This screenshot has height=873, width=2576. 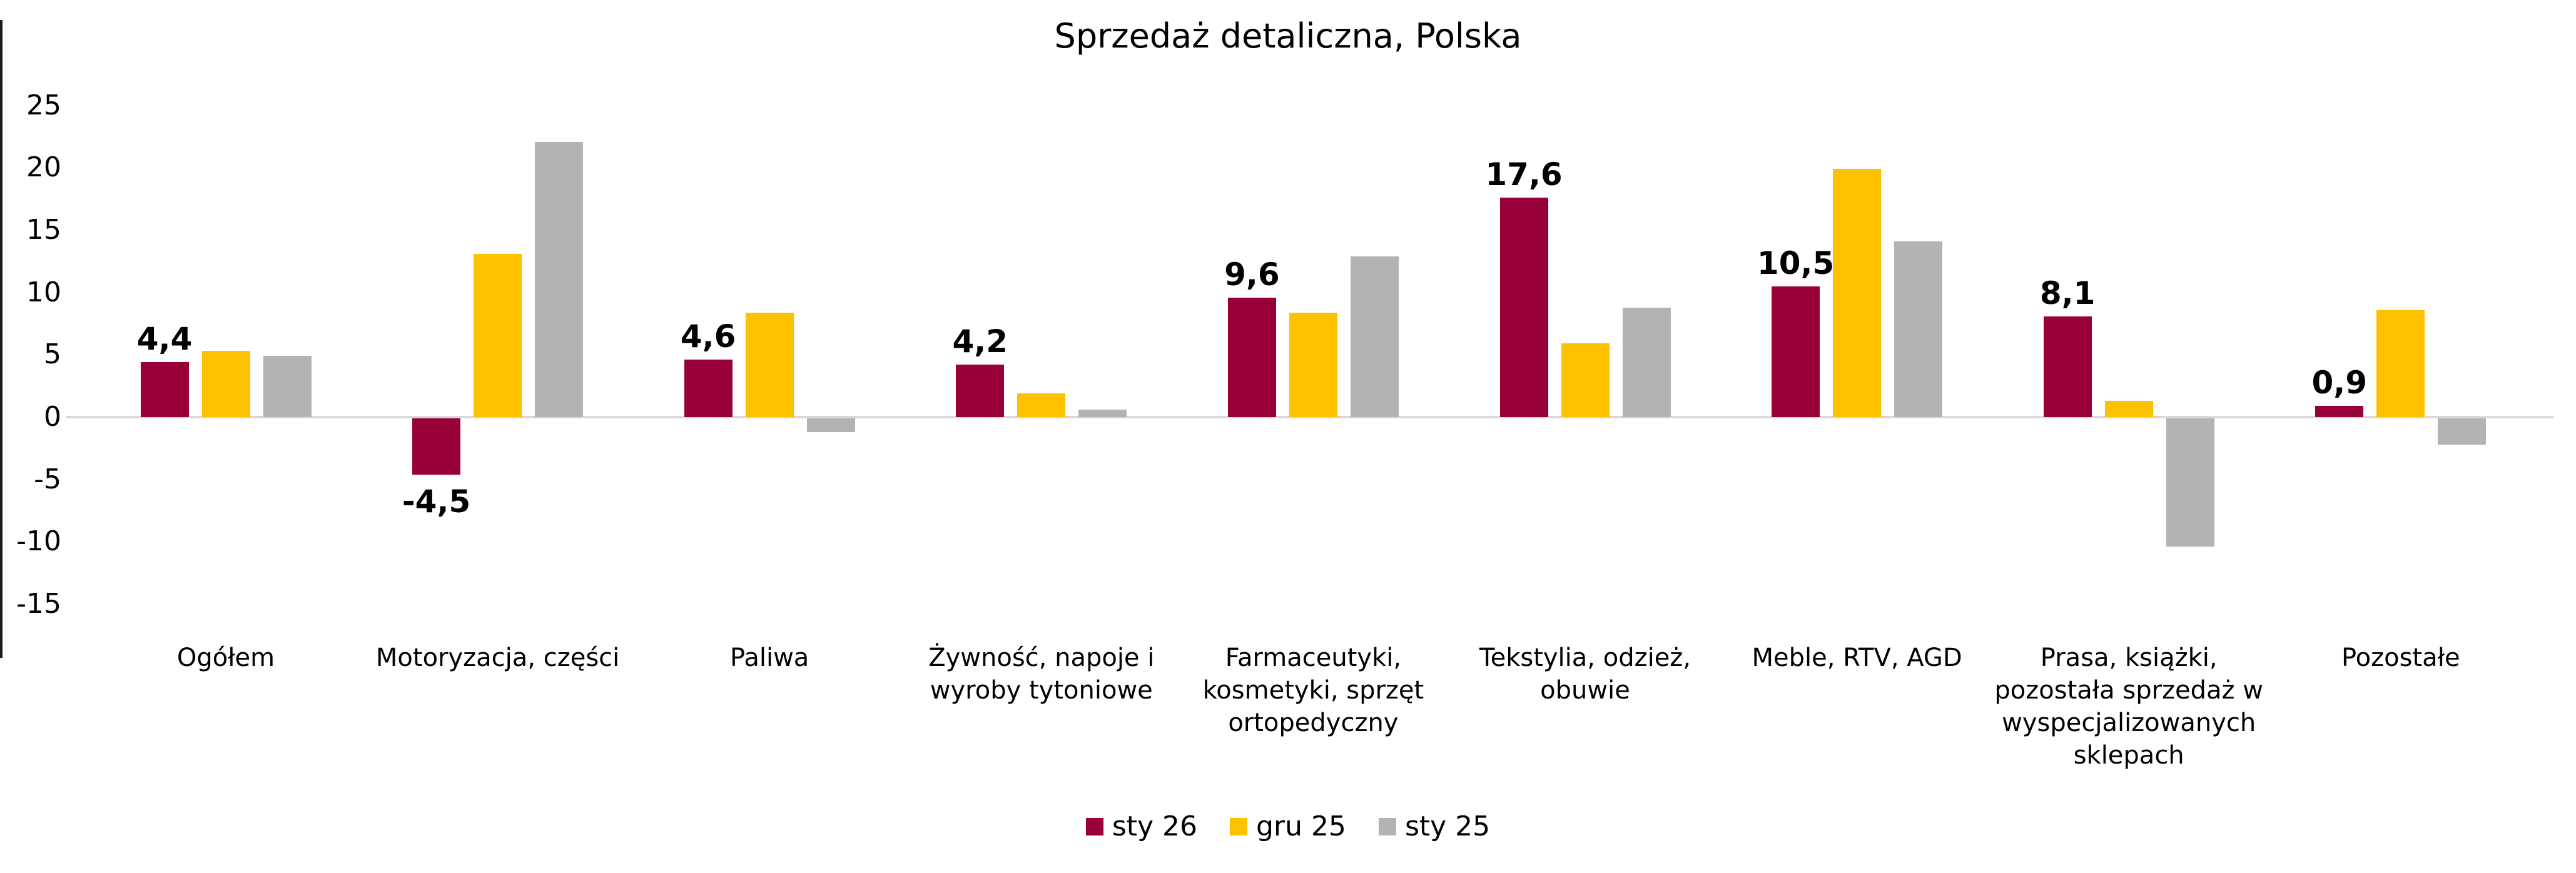 I want to click on y-tick-label: 15, so click(x=43, y=230).